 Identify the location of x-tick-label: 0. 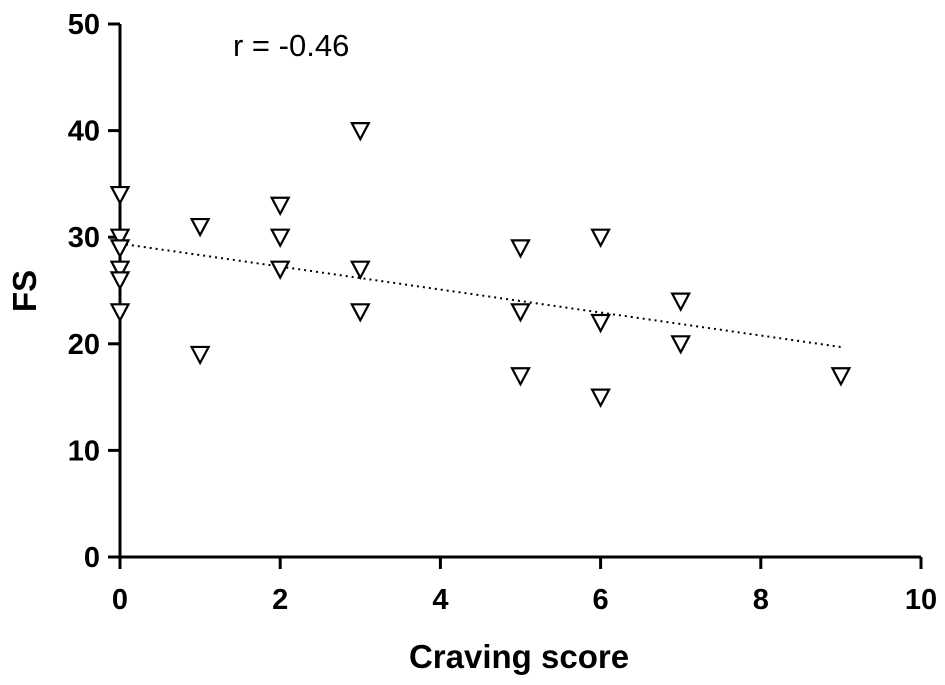
(120, 600).